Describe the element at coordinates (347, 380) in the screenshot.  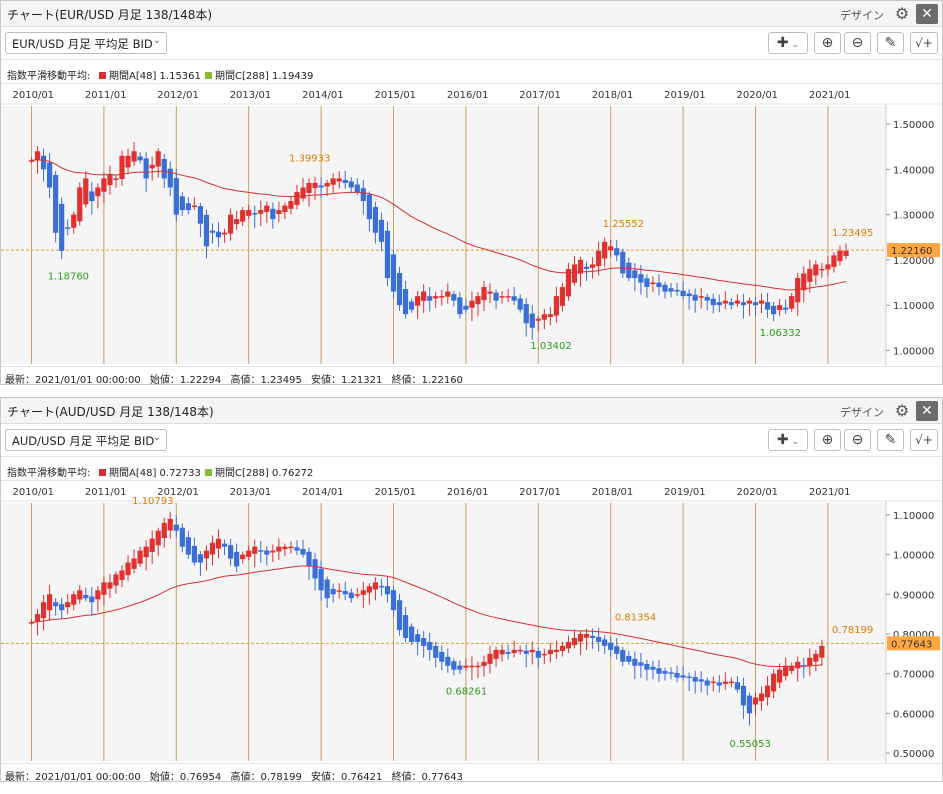
I see `footer-low: 安値：1.21321` at that location.